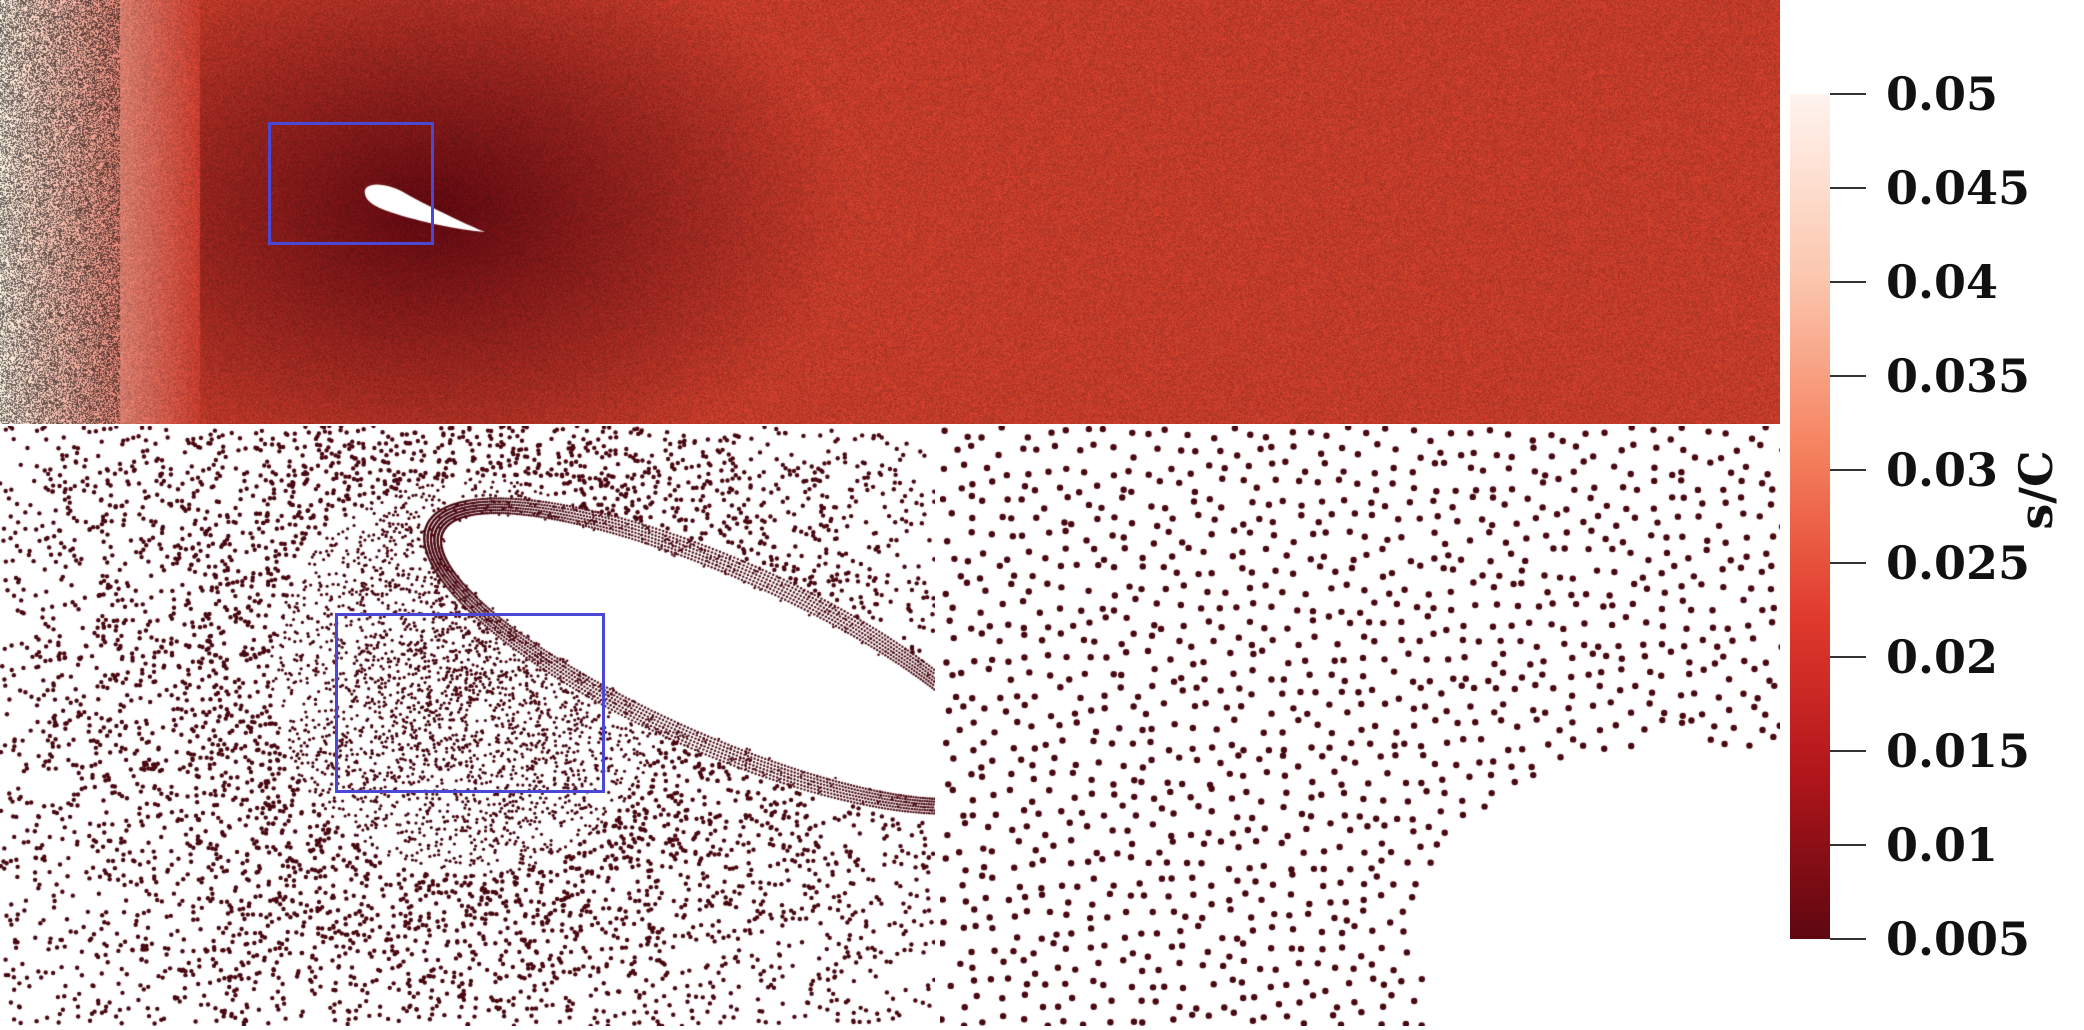 Image resolution: width=2084 pixels, height=1030 pixels. What do you see at coordinates (1942, 94) in the screenshot?
I see `colorbar-tick-label: 0.05` at bounding box center [1942, 94].